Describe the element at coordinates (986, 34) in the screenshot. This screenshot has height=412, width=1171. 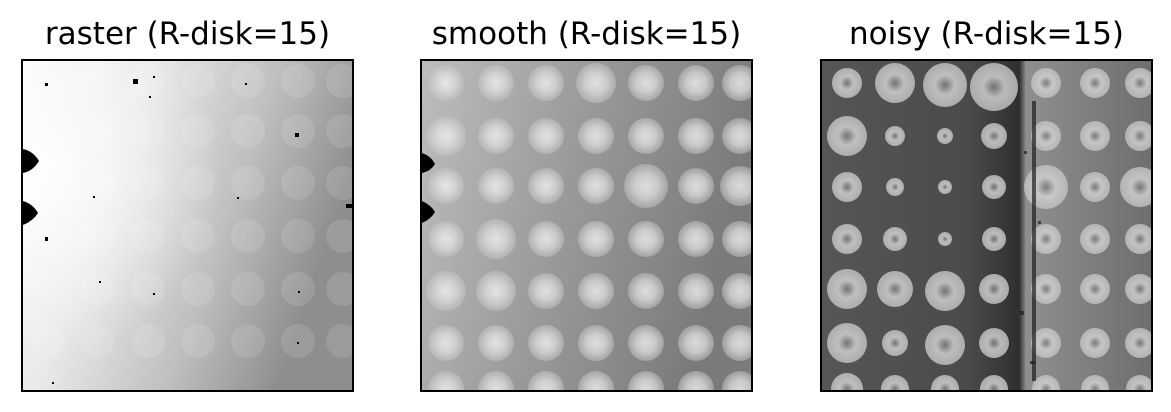
I see `panel-title-noisy: noisy (R-disk=15)` at that location.